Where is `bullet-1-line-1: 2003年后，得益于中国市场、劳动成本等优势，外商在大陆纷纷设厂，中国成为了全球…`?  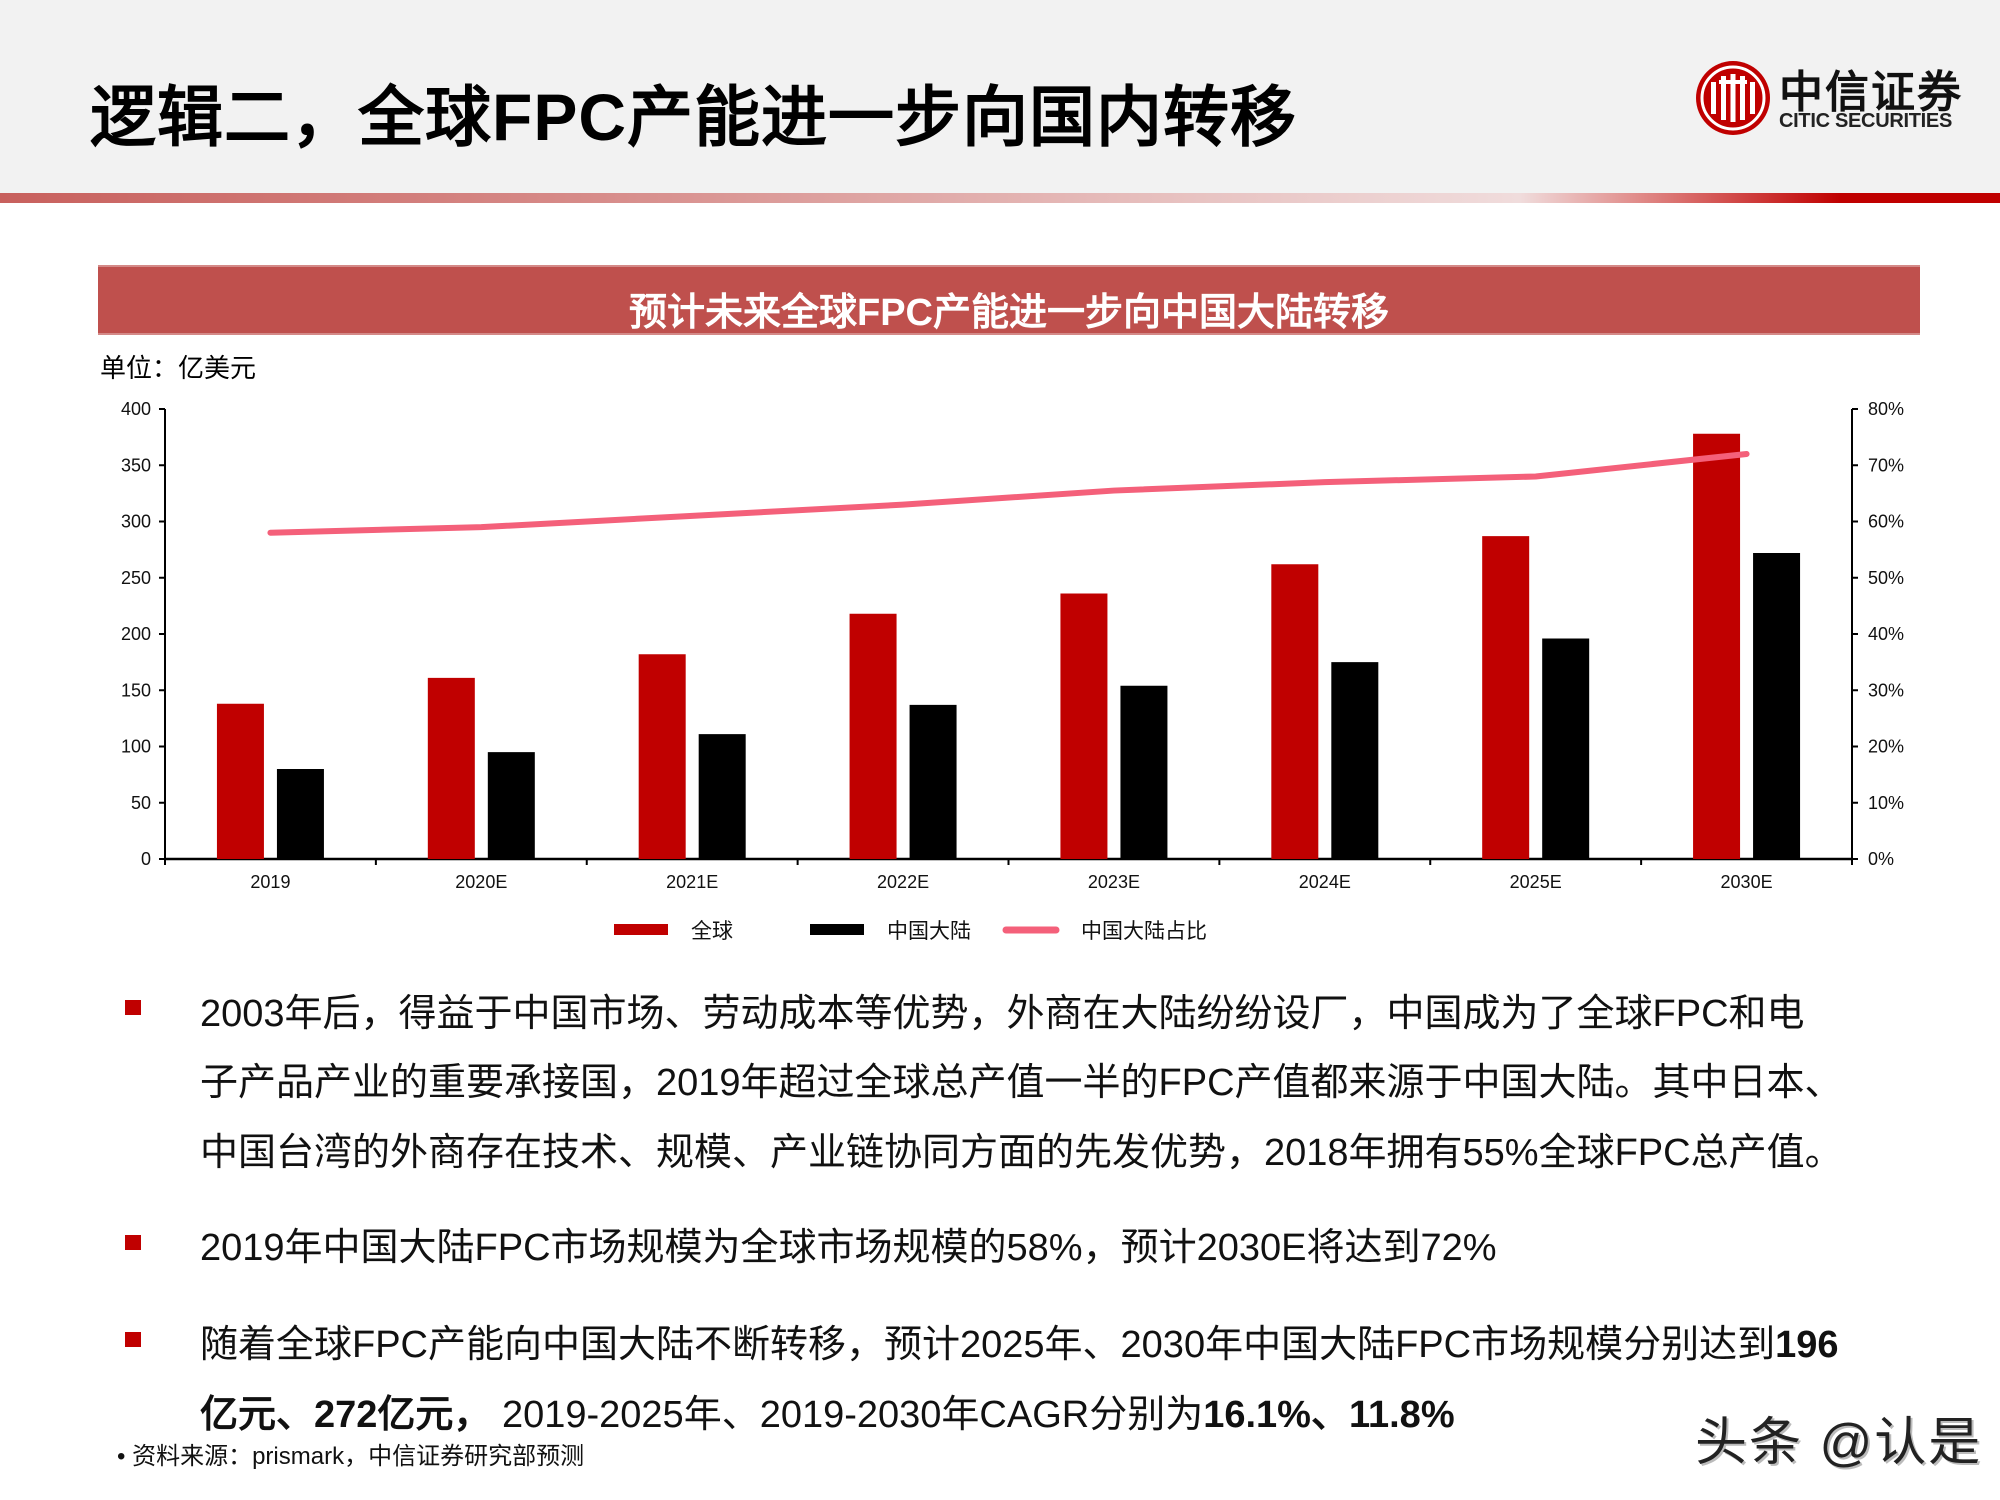
bullet-1-line-1: 2003年后，得益于中国市场、劳动成本等优势，外商在大陆纷纷设厂，中国成为了全球… is located at coordinates (1002, 1014).